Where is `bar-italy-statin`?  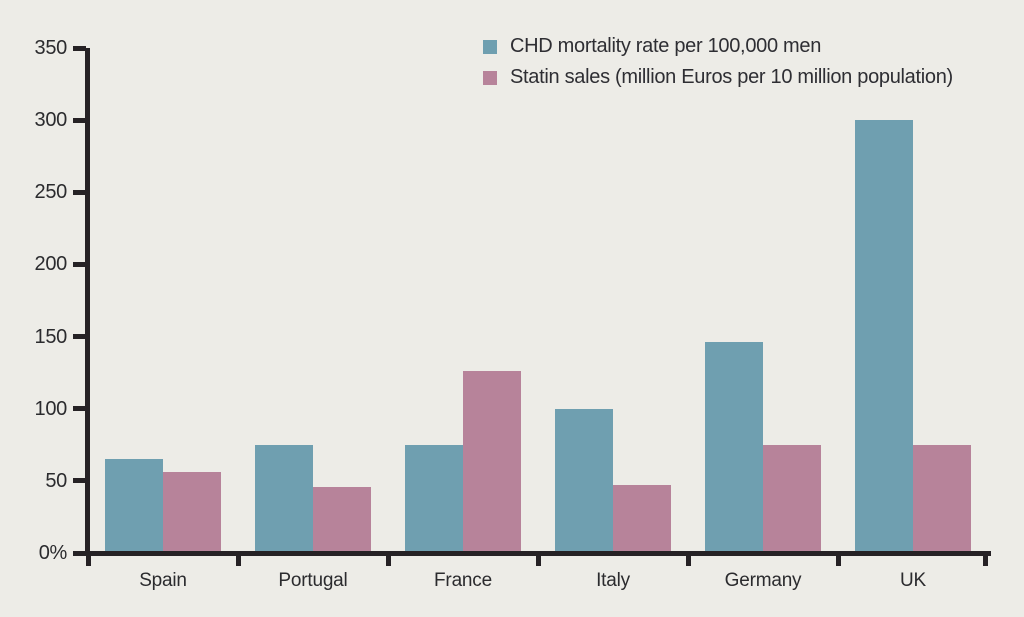
bar-italy-statin is located at coordinates (642, 519).